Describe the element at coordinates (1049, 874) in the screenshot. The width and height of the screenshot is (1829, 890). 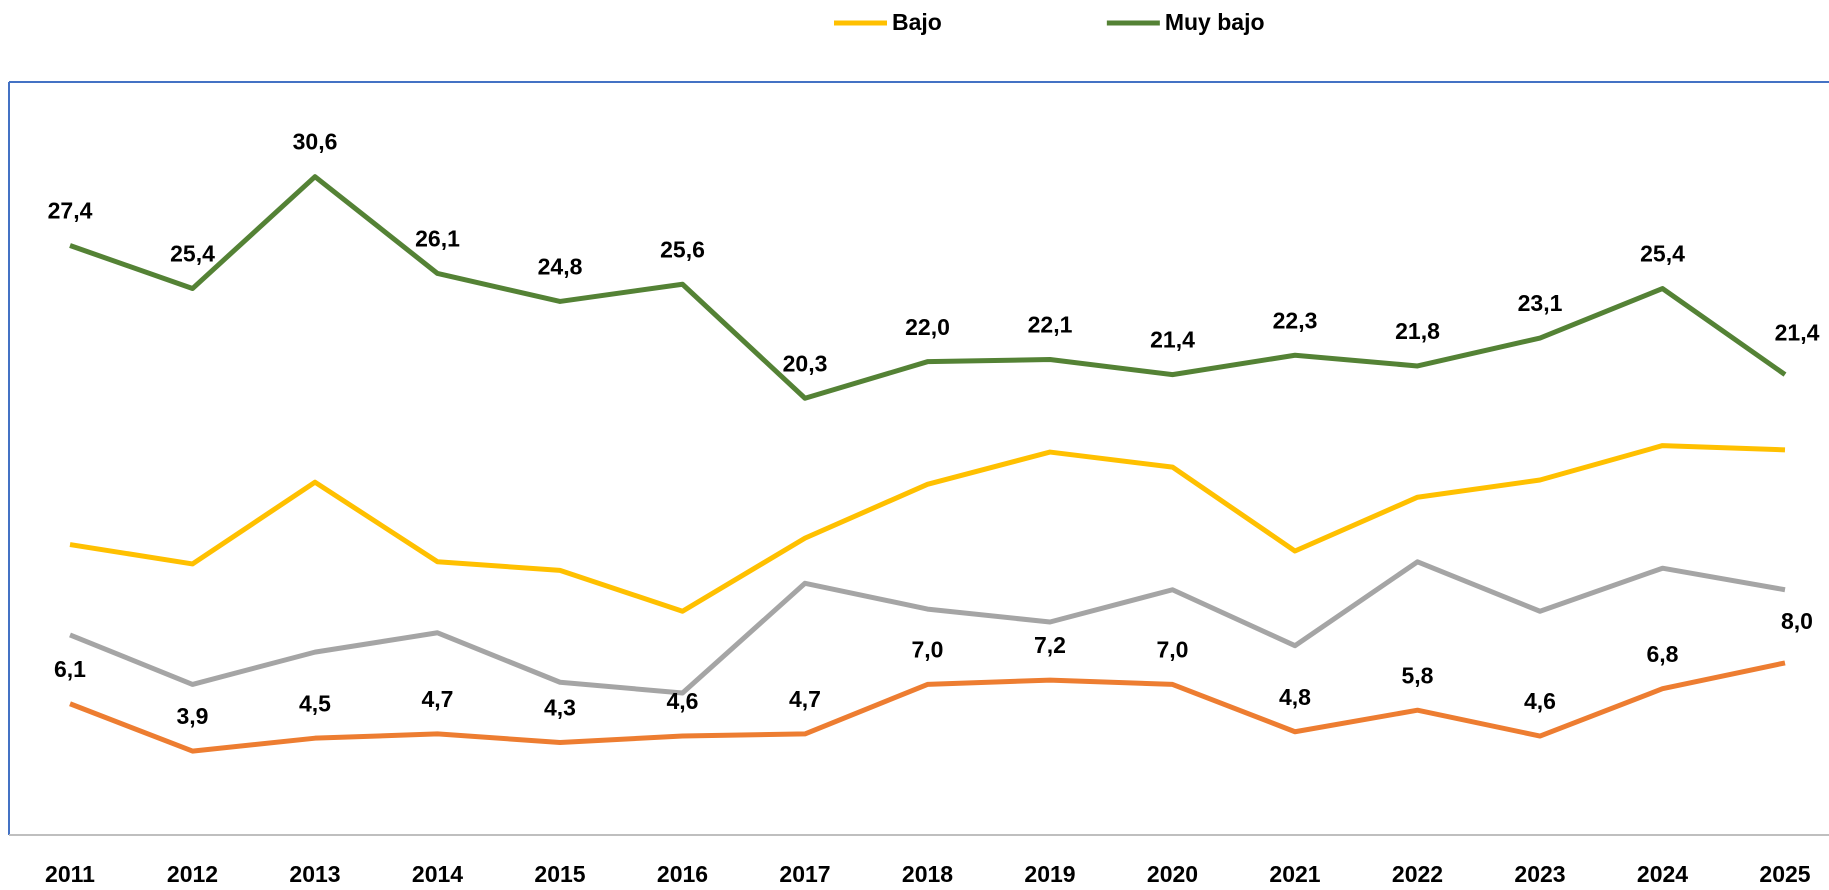
I see `x-tick-label: 2019` at that location.